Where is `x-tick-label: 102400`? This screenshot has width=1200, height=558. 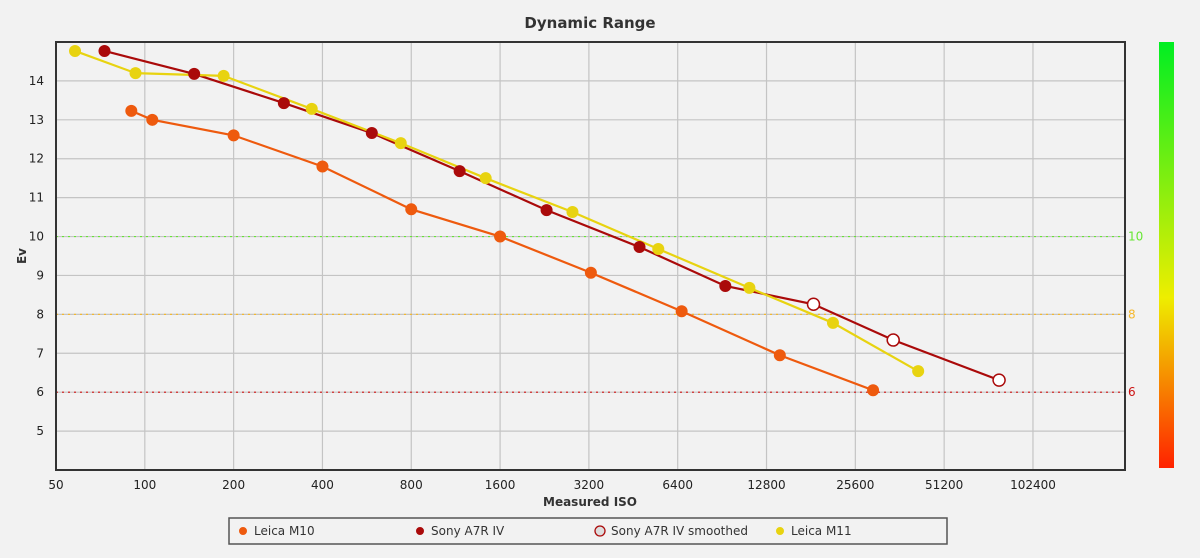 x-tick-label: 102400 is located at coordinates (1033, 485).